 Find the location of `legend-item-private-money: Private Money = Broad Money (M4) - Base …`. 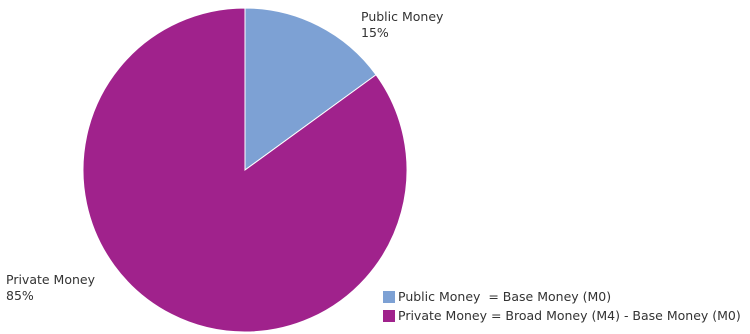

legend-item-private-money: Private Money = Broad Money (M4) - Base … is located at coordinates (562, 315).